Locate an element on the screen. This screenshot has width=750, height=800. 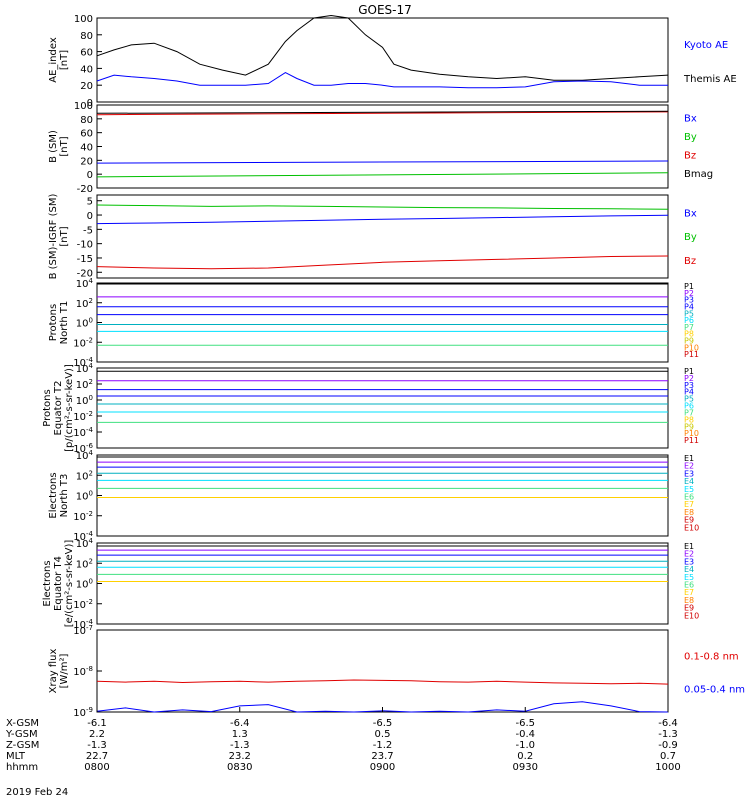
x-row-label: Z-GSM is located at coordinates (22, 745).